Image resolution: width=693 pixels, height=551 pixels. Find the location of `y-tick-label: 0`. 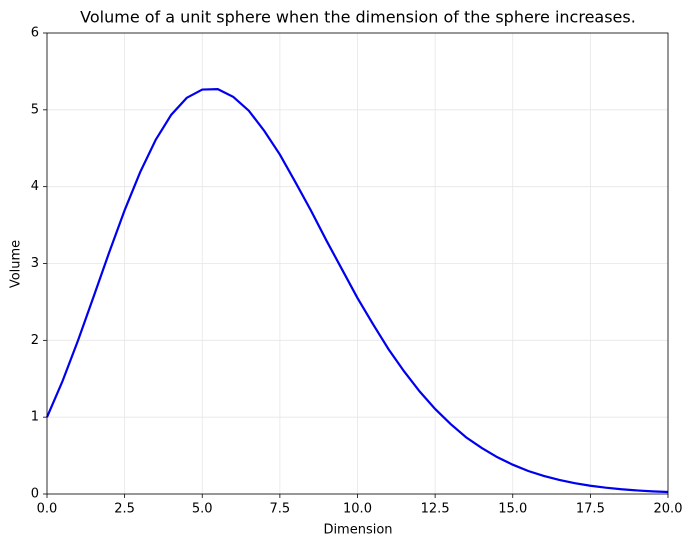

y-tick-label: 0 is located at coordinates (35, 494).